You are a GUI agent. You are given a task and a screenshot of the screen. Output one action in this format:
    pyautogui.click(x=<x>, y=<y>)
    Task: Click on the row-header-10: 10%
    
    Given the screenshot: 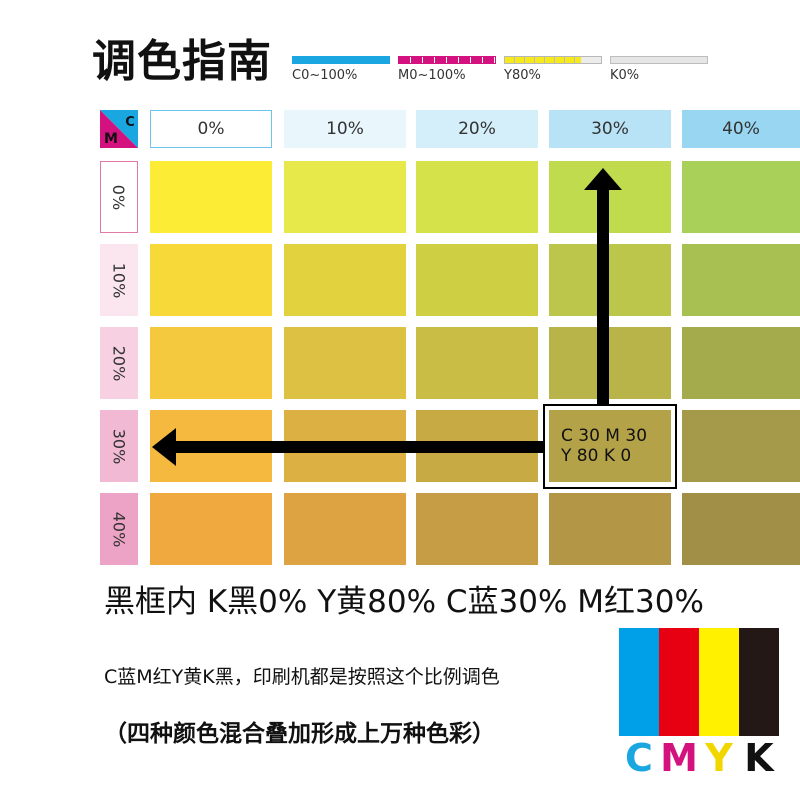 What is the action you would take?
    pyautogui.click(x=119, y=280)
    